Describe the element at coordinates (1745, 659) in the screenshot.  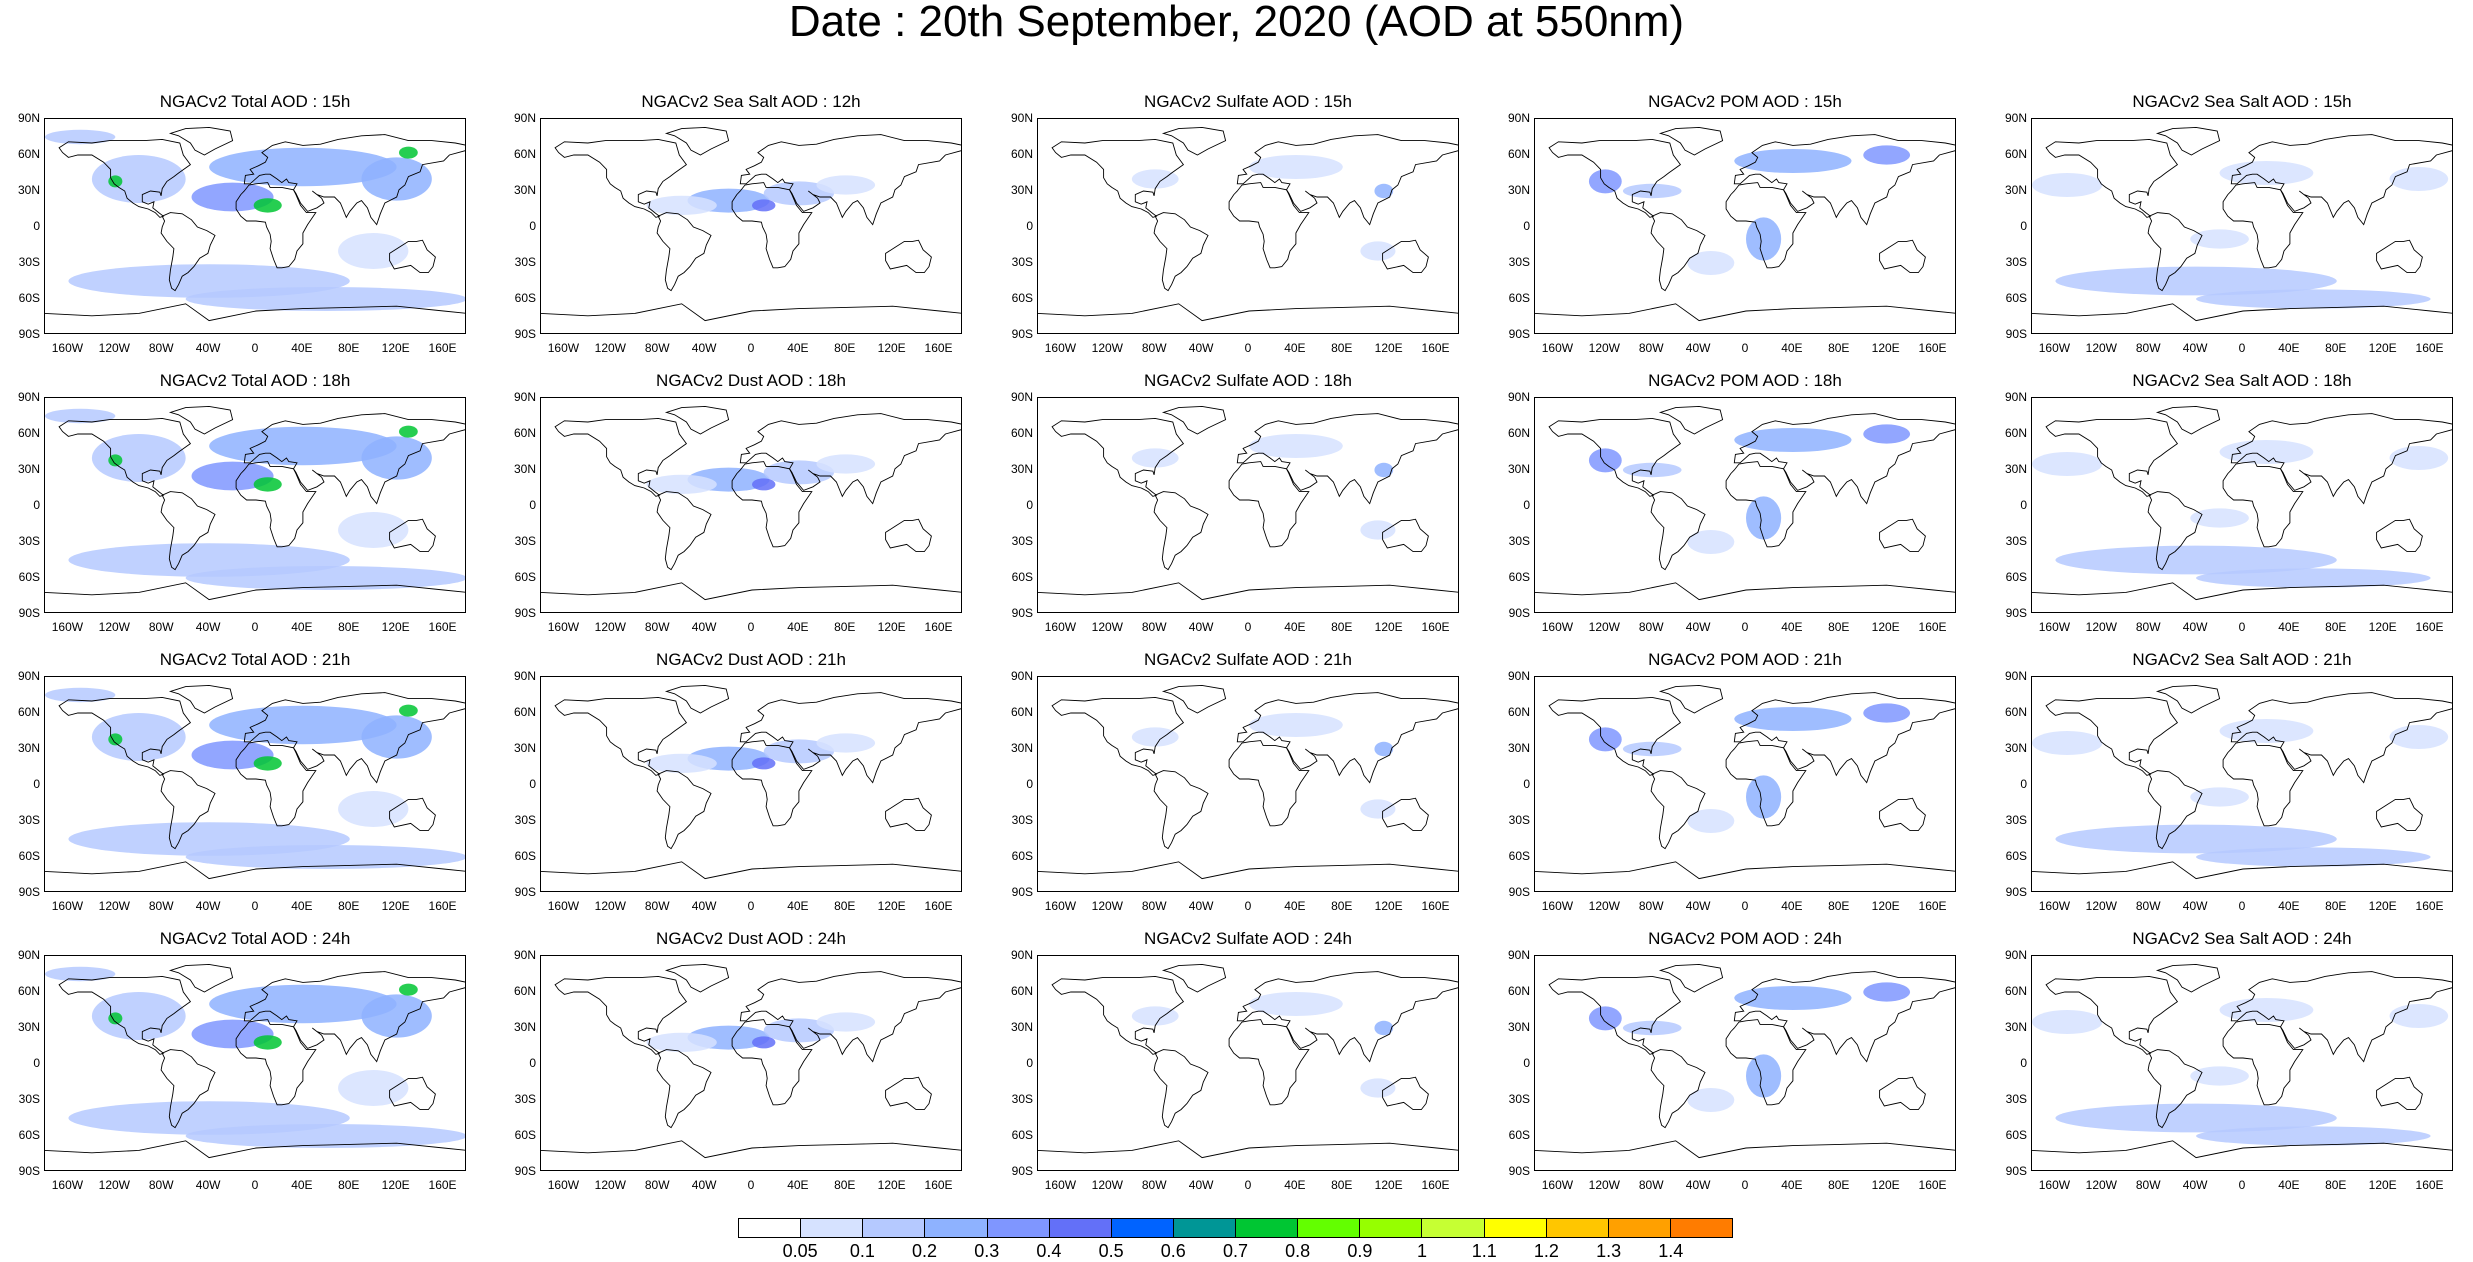
I see `panel-title: NGACv2 POM AOD : 21h` at that location.